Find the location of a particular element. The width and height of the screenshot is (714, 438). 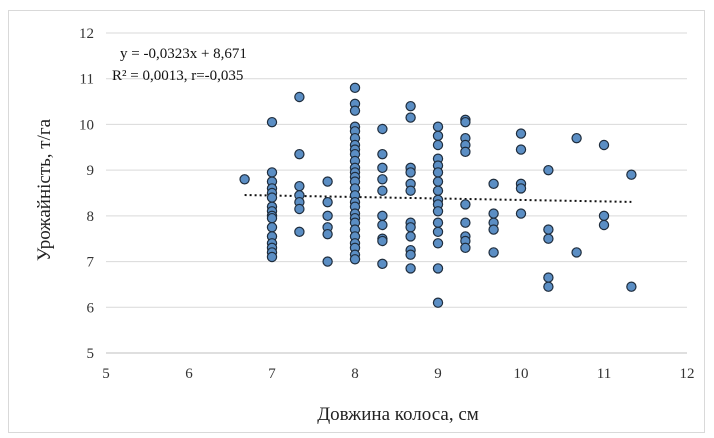

trend-equation: y = -0,0323x + 8,671 is located at coordinates (183, 54).